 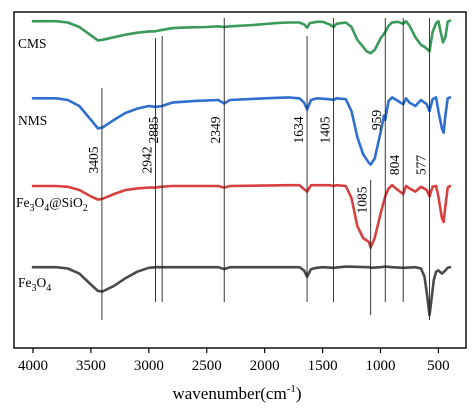 What do you see at coordinates (325, 129) in the screenshot?
I see `peak-label-1405: 1405` at bounding box center [325, 129].